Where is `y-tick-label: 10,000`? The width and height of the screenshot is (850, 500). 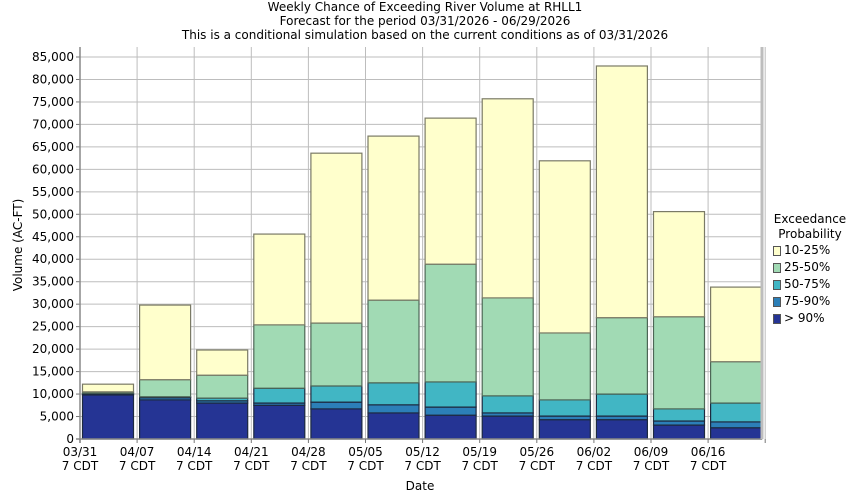 y-tick-label: 10,000 is located at coordinates (53, 394).